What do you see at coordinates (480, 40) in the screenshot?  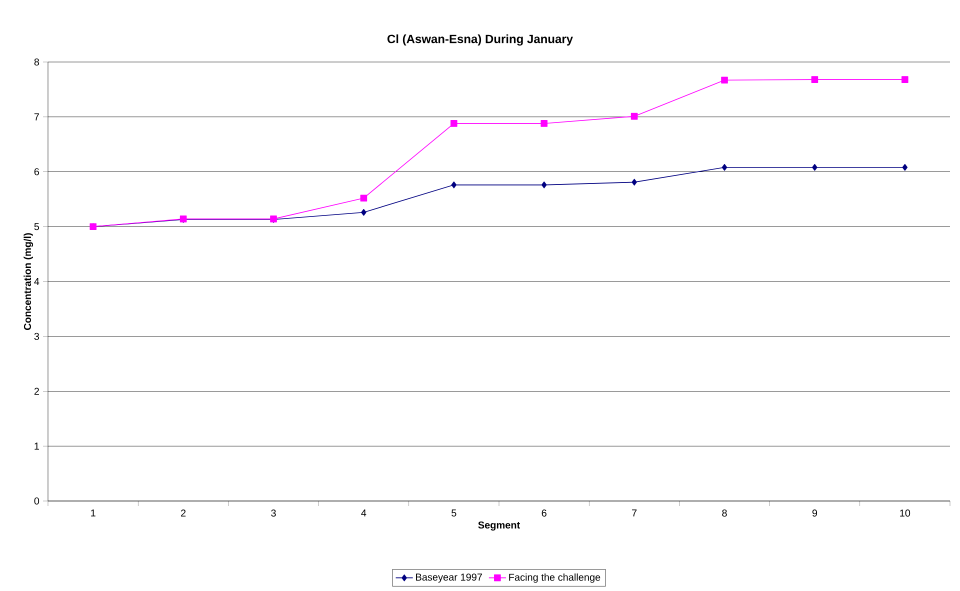 I see `chart-title: Cl (Aswan-Esna) During January` at bounding box center [480, 40].